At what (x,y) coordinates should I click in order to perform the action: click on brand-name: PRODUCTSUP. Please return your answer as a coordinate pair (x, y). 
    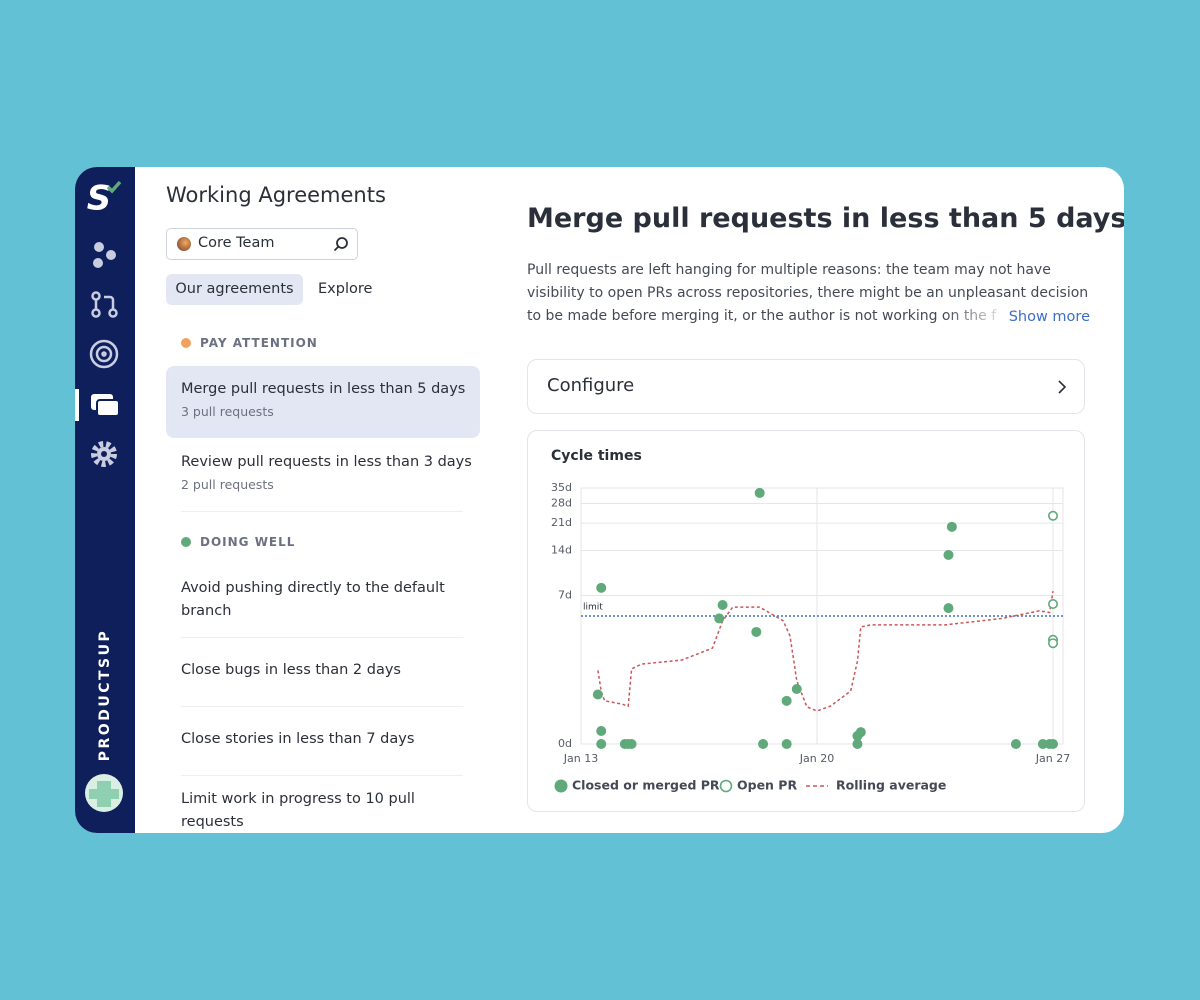
    Looking at the image, I should click on (105, 695).